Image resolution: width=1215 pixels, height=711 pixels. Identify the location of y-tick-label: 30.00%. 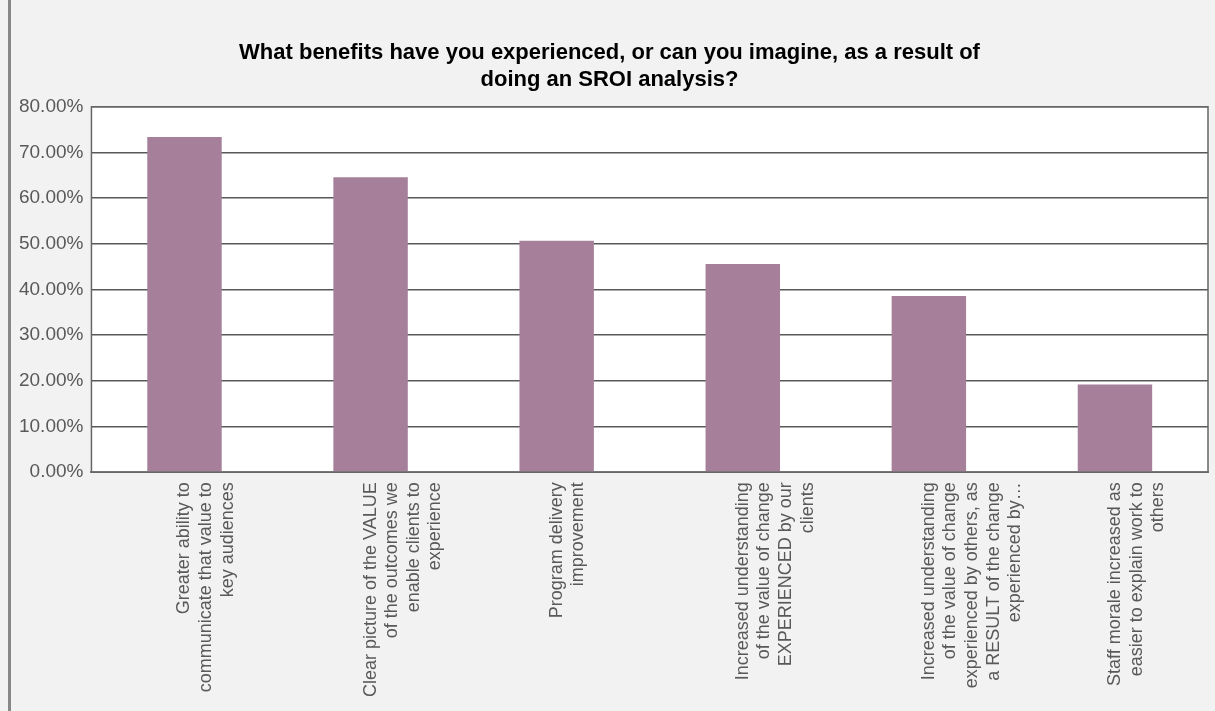
(51, 334).